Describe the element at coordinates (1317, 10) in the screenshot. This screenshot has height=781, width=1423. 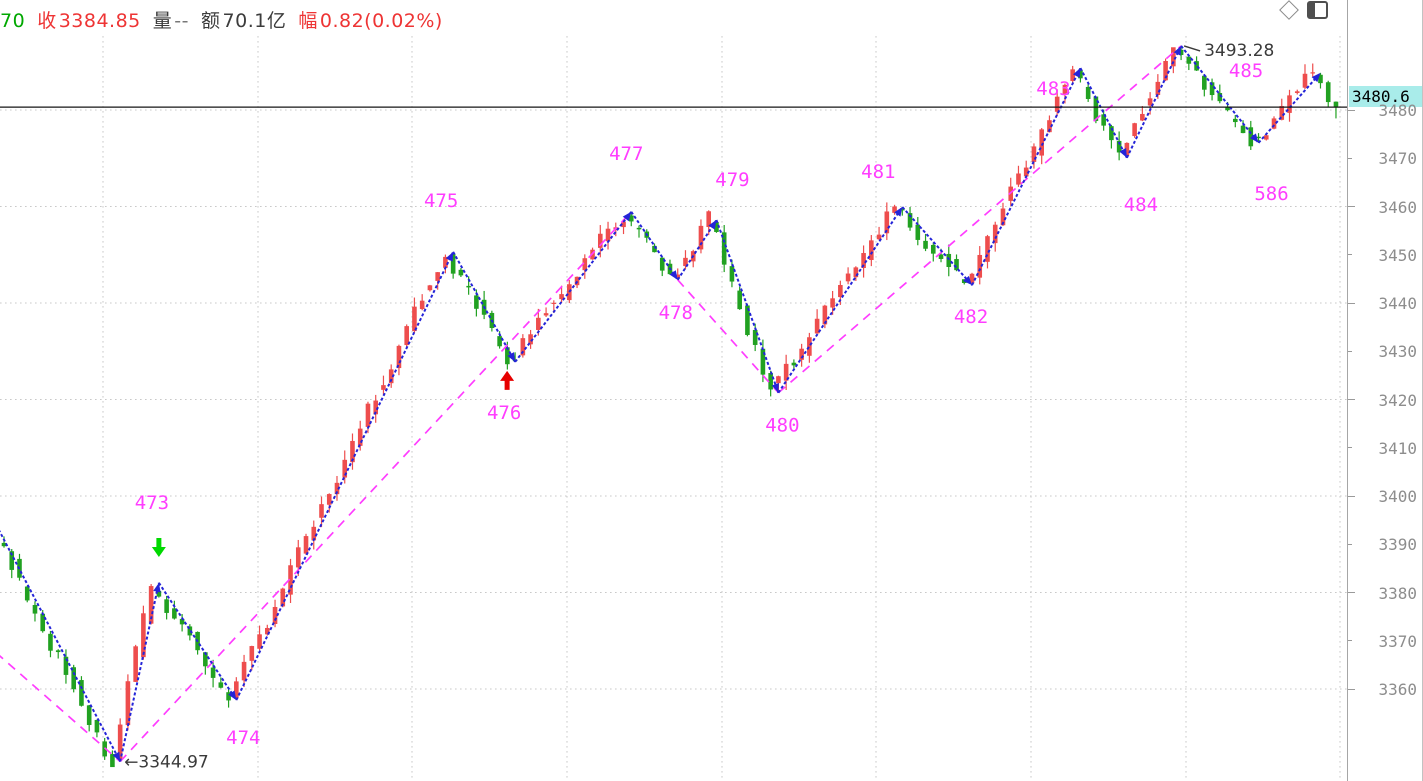
I see `panel-toggle-icon` at that location.